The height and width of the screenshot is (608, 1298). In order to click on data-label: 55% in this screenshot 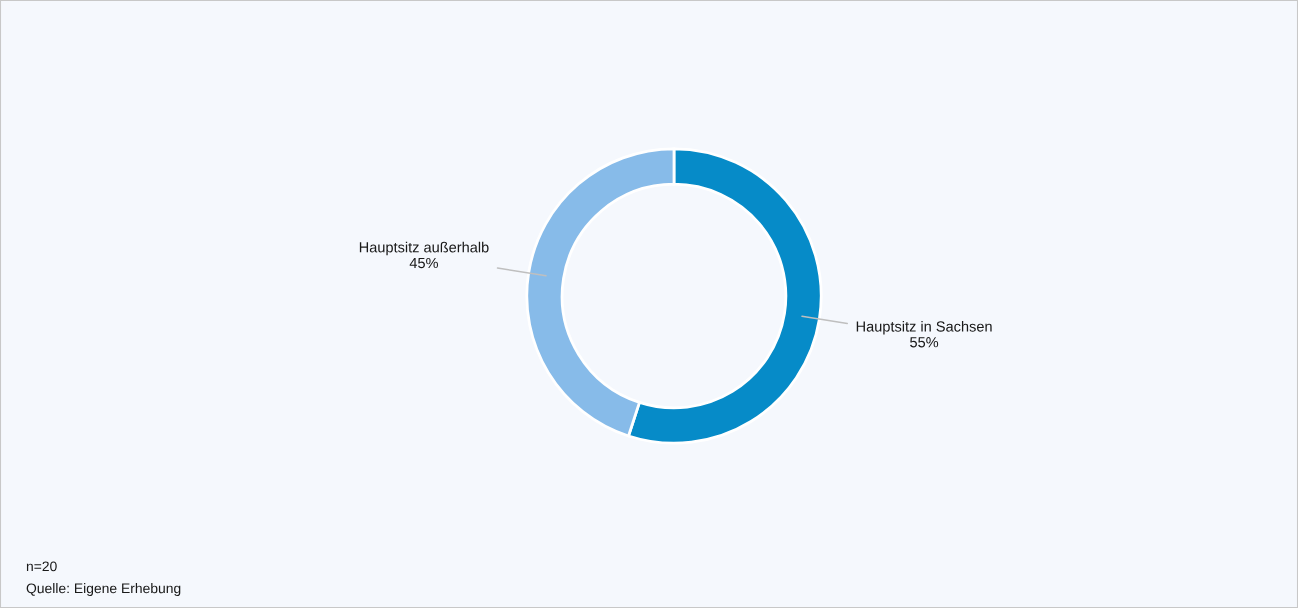, I will do `click(924, 342)`.